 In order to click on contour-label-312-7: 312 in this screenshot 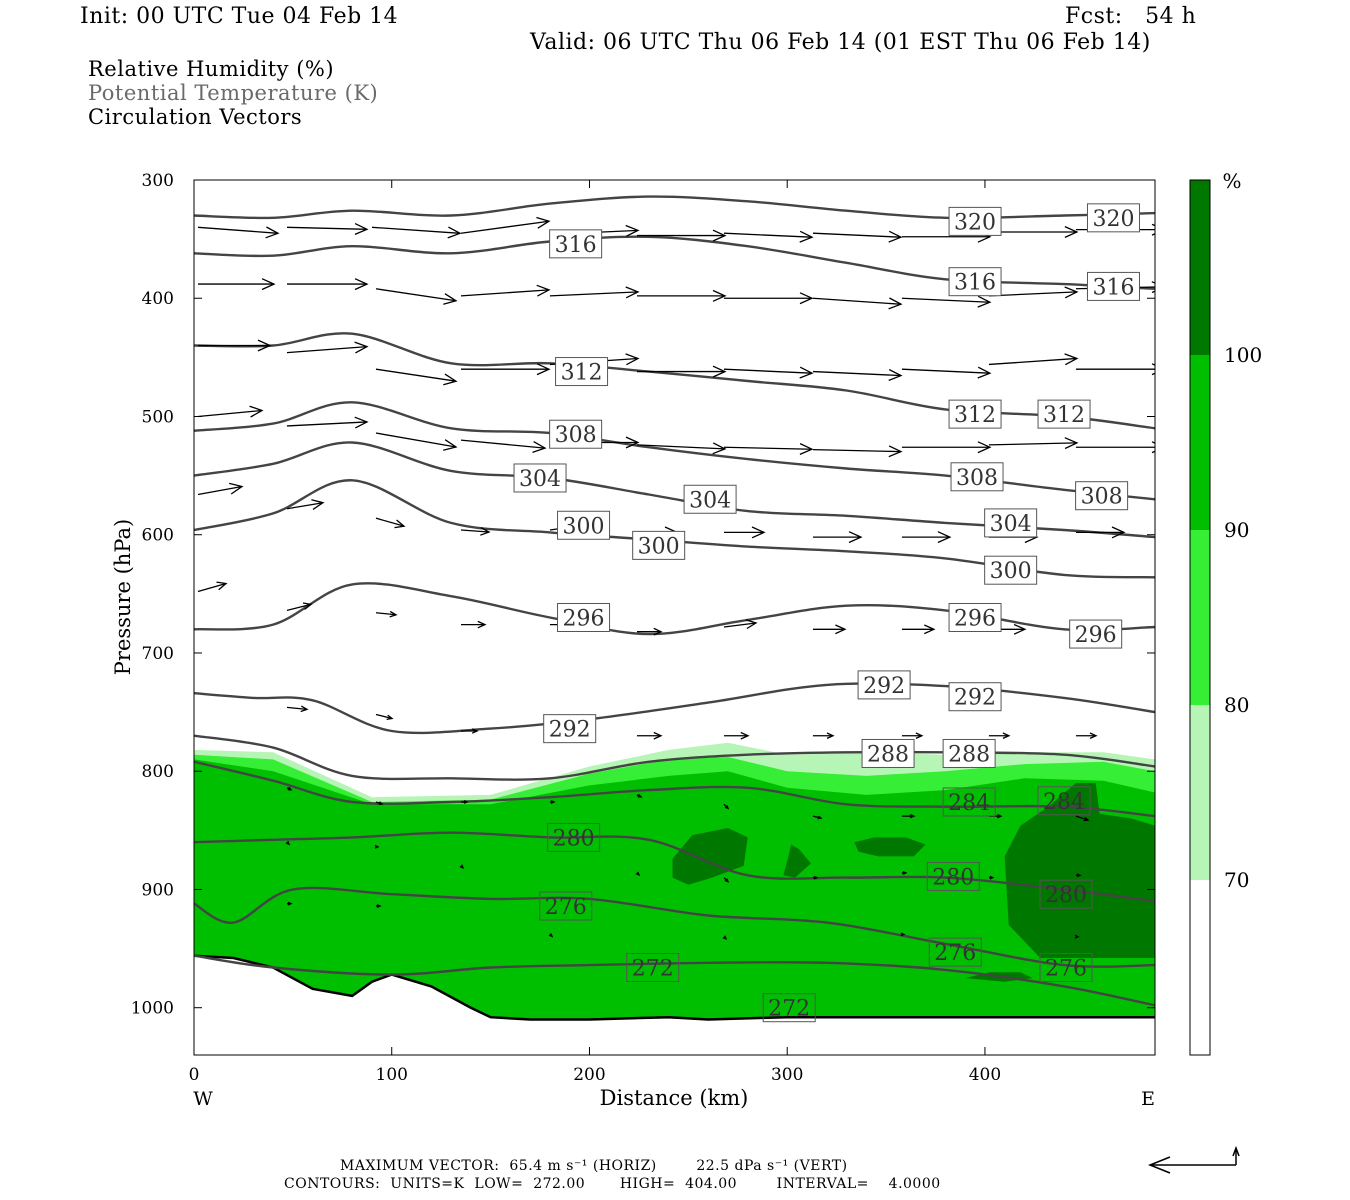, I will do `click(1064, 414)`.